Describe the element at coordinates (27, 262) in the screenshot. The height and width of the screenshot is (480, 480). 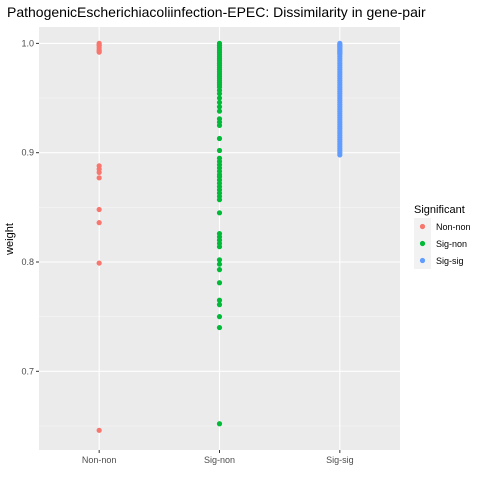
I see `y-tick-label: 0.8` at that location.